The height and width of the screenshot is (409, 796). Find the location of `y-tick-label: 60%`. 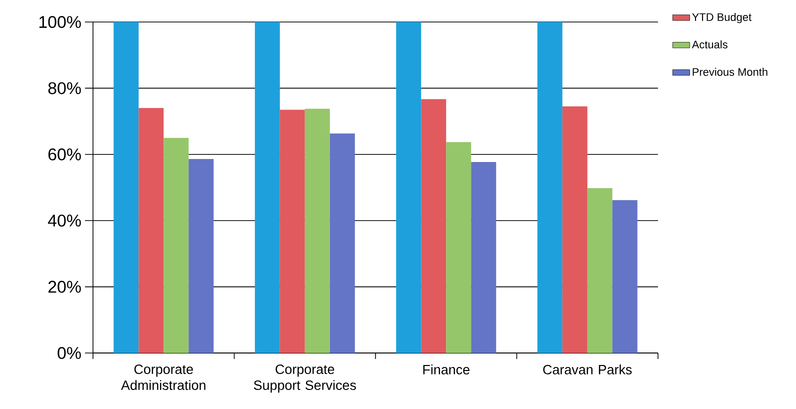

y-tick-label: 60% is located at coordinates (64, 154).